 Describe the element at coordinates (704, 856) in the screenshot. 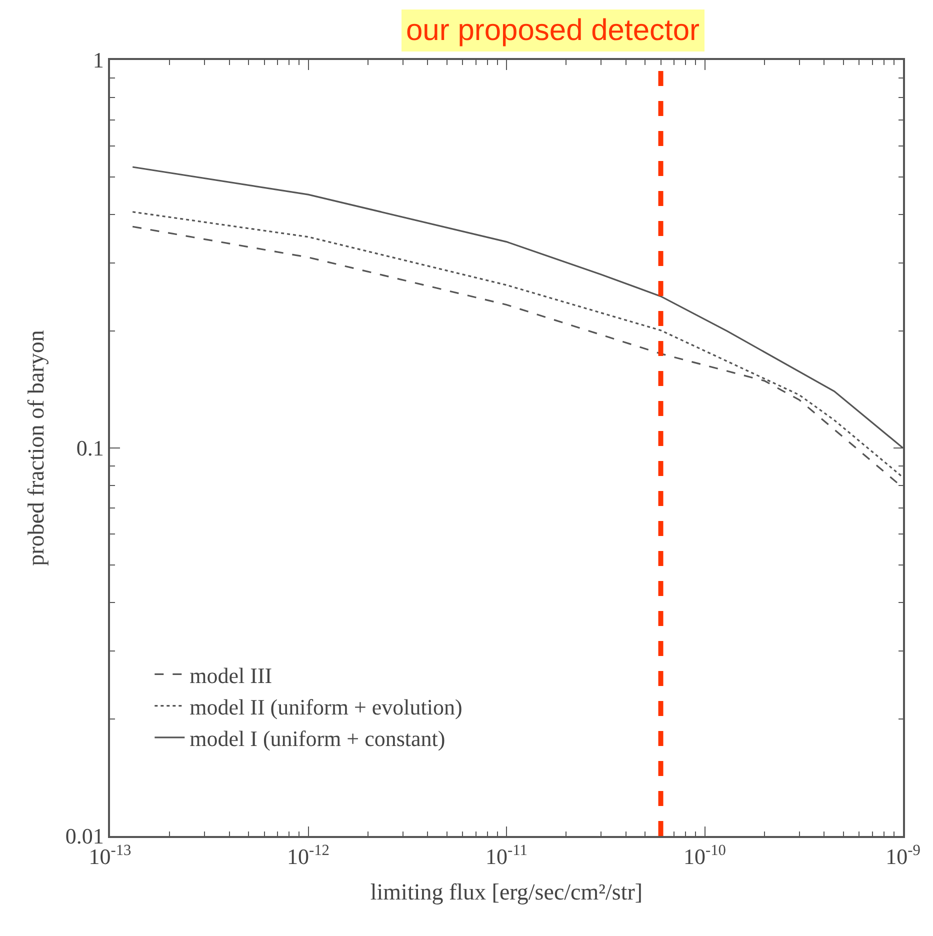

I see `x-tick-label: 10$^{-10}$` at that location.